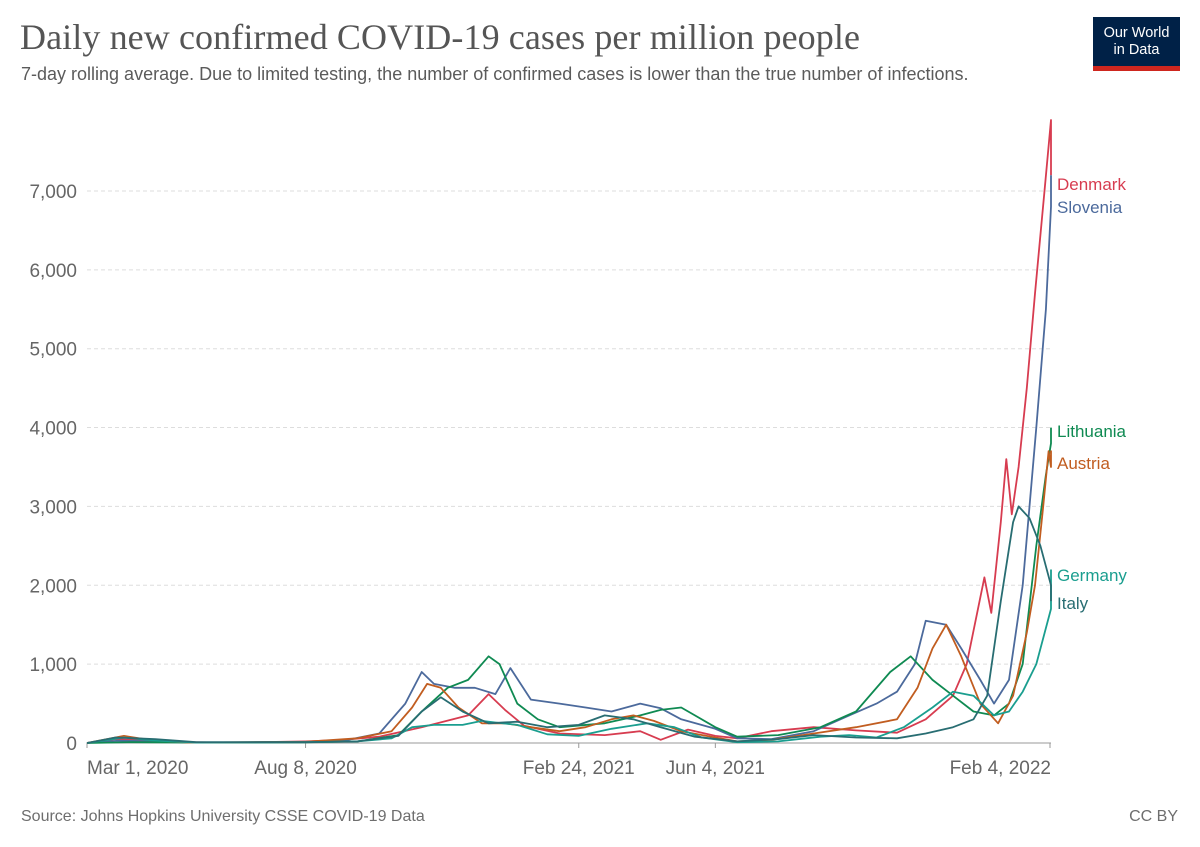 The image size is (1200, 847). Describe the element at coordinates (53, 350) in the screenshot. I see `y-tick-label: 5,000` at that location.